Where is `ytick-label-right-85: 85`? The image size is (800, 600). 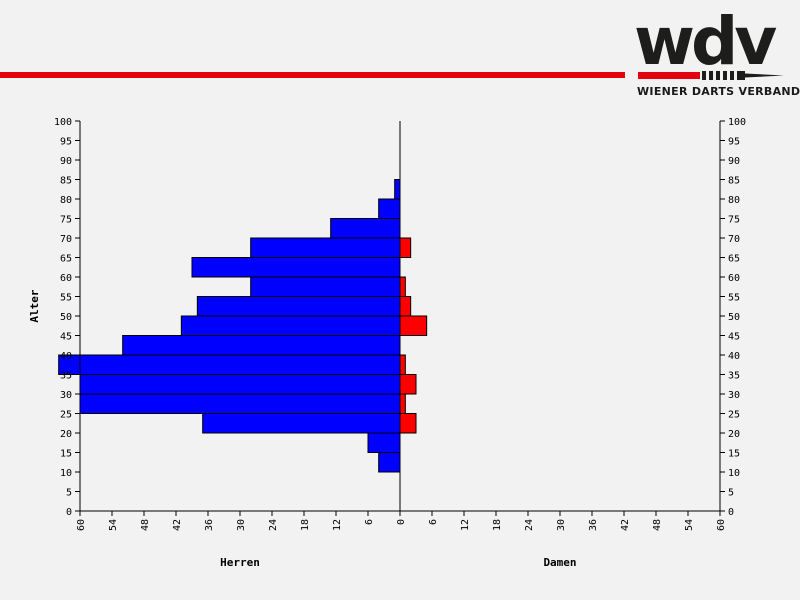
ytick-label-right-85: 85 is located at coordinates (734, 181).